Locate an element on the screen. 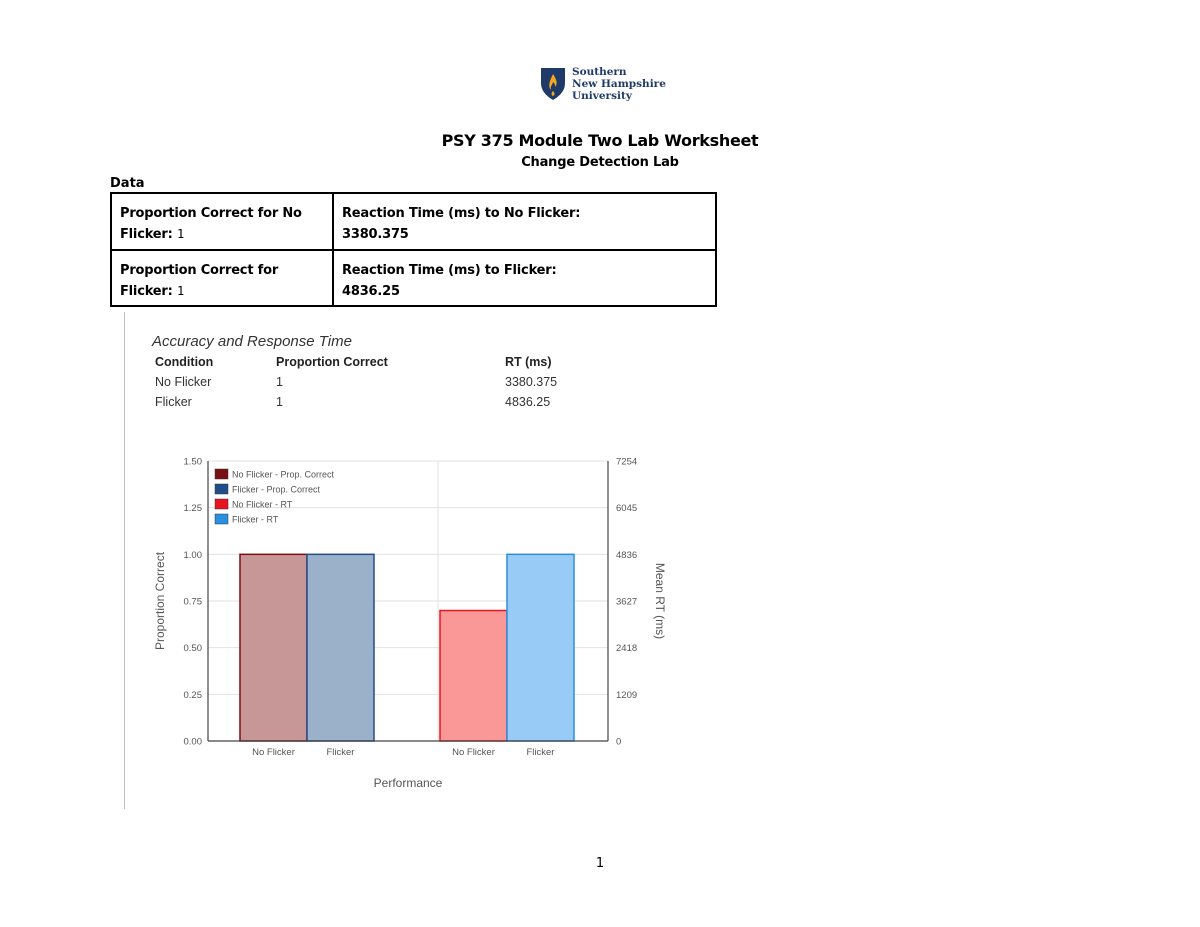 The width and height of the screenshot is (1200, 927). logo-line: Southern is located at coordinates (599, 72).